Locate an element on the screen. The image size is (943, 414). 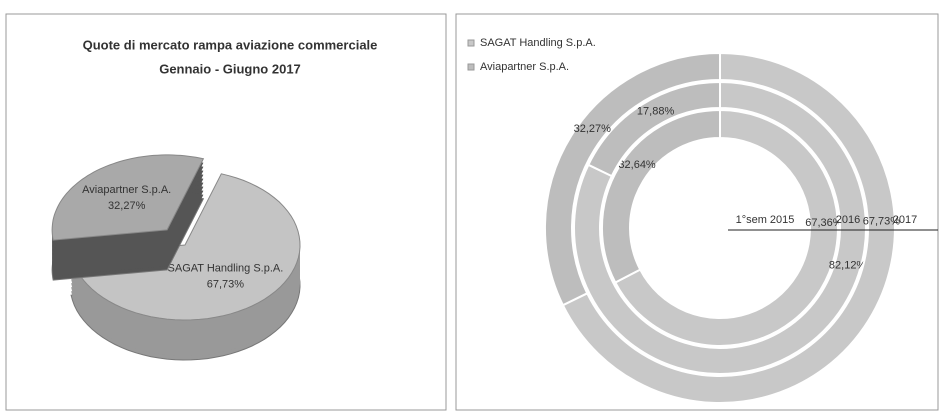
slice-value: 32,27% is located at coordinates (127, 206).